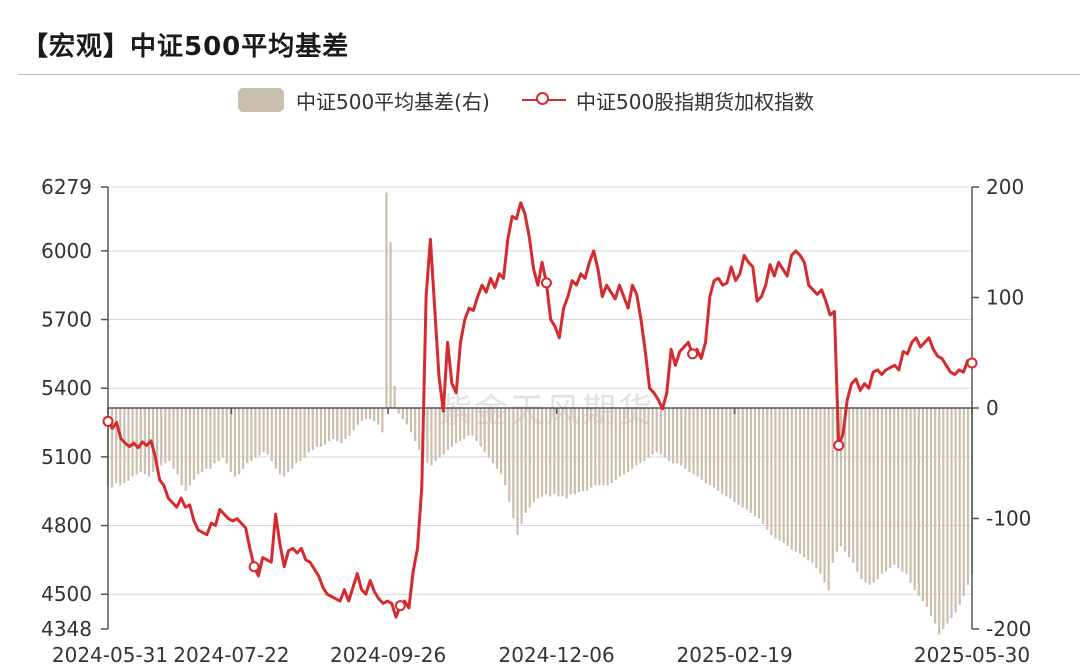 This screenshot has width=1080, height=667. I want to click on x-axis-tick-label: 2025-02-19, so click(735, 655).